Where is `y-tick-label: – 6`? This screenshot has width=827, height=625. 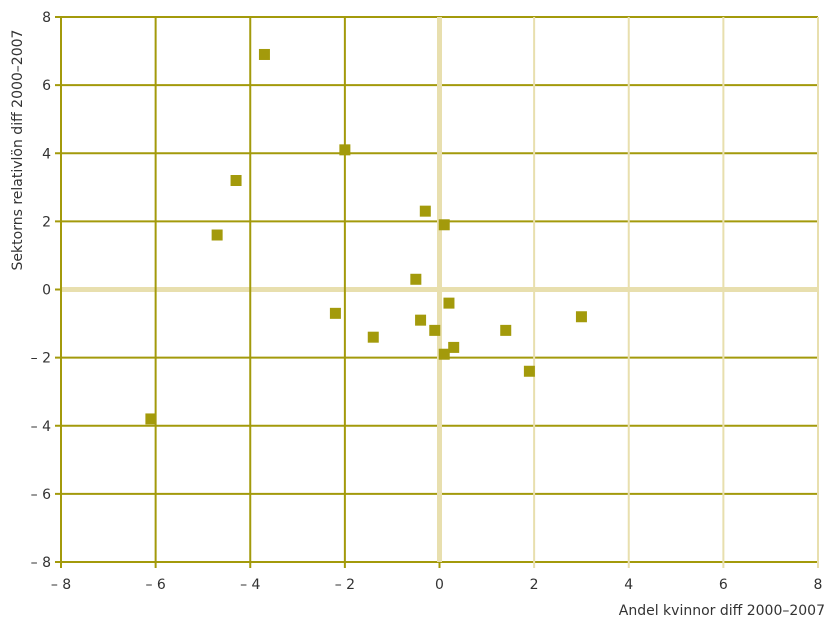 y-tick-label: – 6 is located at coordinates (41, 495).